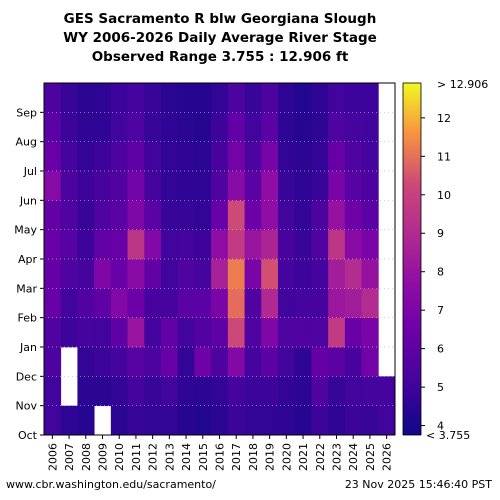 This screenshot has width=500, height=500. What do you see at coordinates (286, 457) in the screenshot?
I see `x-tick-label: 2020` at bounding box center [286, 457].